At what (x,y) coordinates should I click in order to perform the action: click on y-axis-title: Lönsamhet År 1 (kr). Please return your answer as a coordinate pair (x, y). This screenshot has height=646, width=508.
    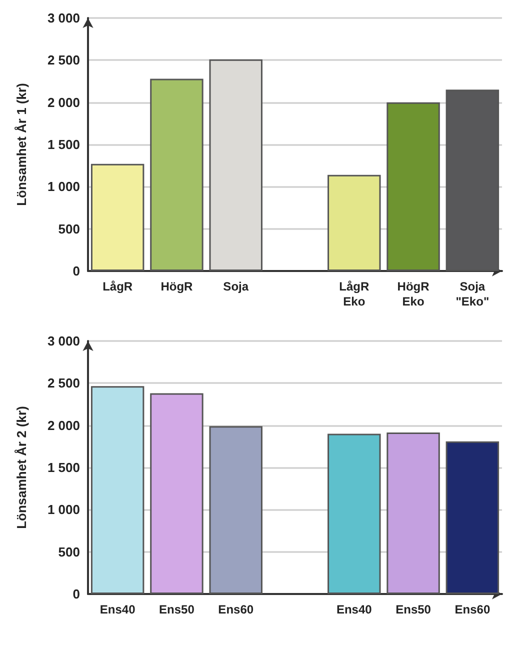
    Looking at the image, I should click on (21, 144).